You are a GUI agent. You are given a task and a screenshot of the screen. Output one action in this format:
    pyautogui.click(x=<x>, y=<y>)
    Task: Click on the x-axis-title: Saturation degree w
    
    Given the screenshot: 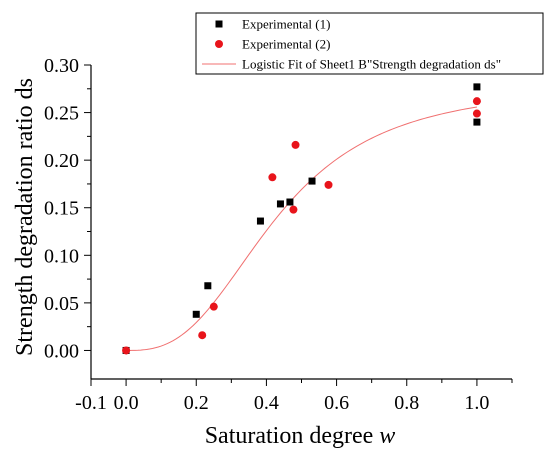 What is the action you would take?
    pyautogui.click(x=300, y=436)
    